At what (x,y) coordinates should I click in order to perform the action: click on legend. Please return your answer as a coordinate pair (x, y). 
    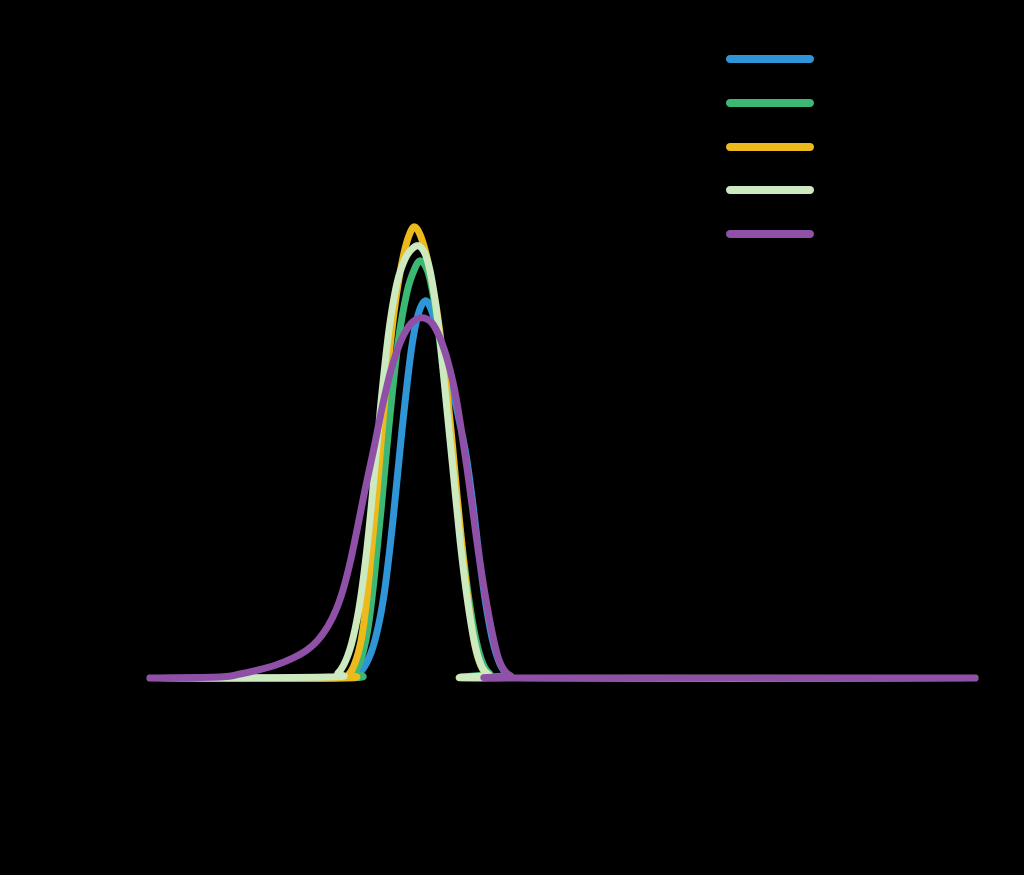
    Looking at the image, I should click on (770, 146).